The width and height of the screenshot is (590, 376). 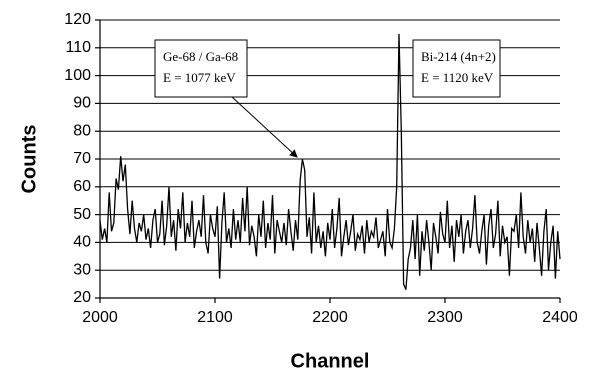 I want to click on y-axis-title: Counts, so click(x=29, y=159).